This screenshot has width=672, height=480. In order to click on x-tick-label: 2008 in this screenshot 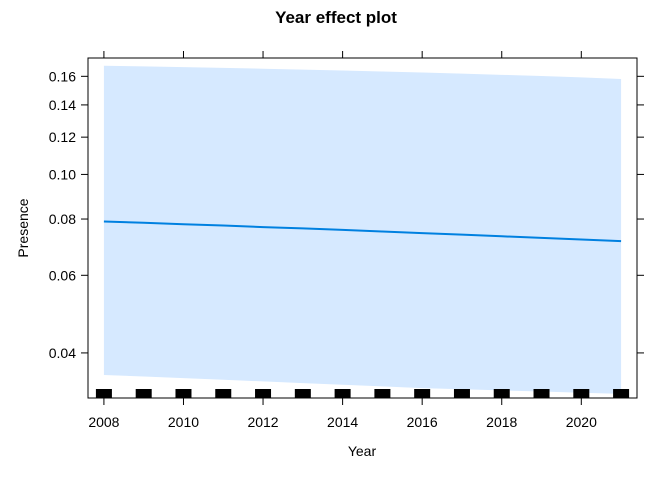, I will do `click(103, 422)`.